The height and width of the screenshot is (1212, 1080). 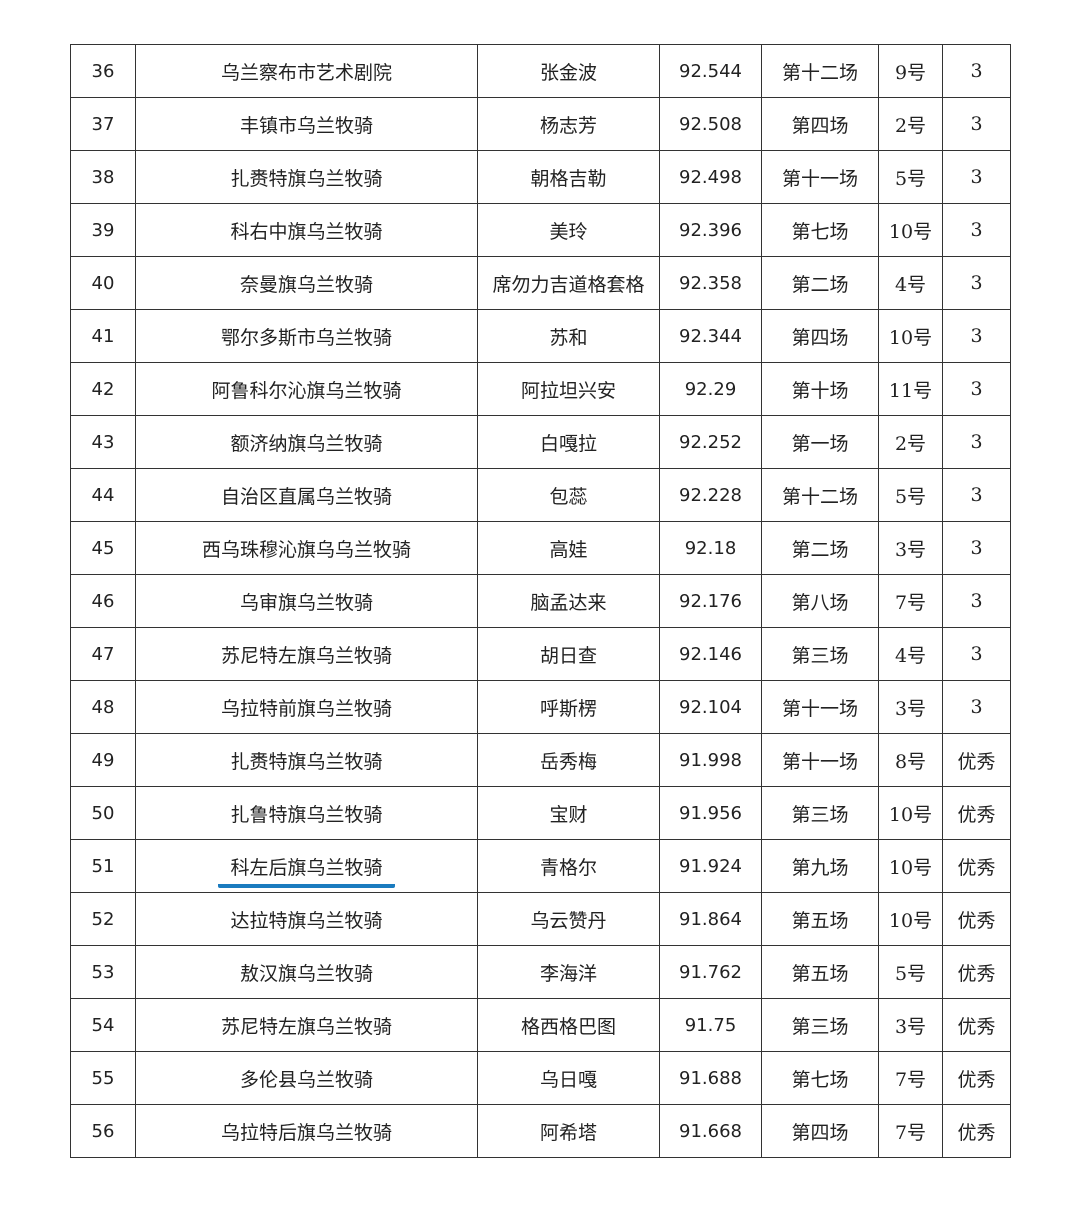 I want to click on performer-name-cell: 苏和, so click(x=568, y=336).